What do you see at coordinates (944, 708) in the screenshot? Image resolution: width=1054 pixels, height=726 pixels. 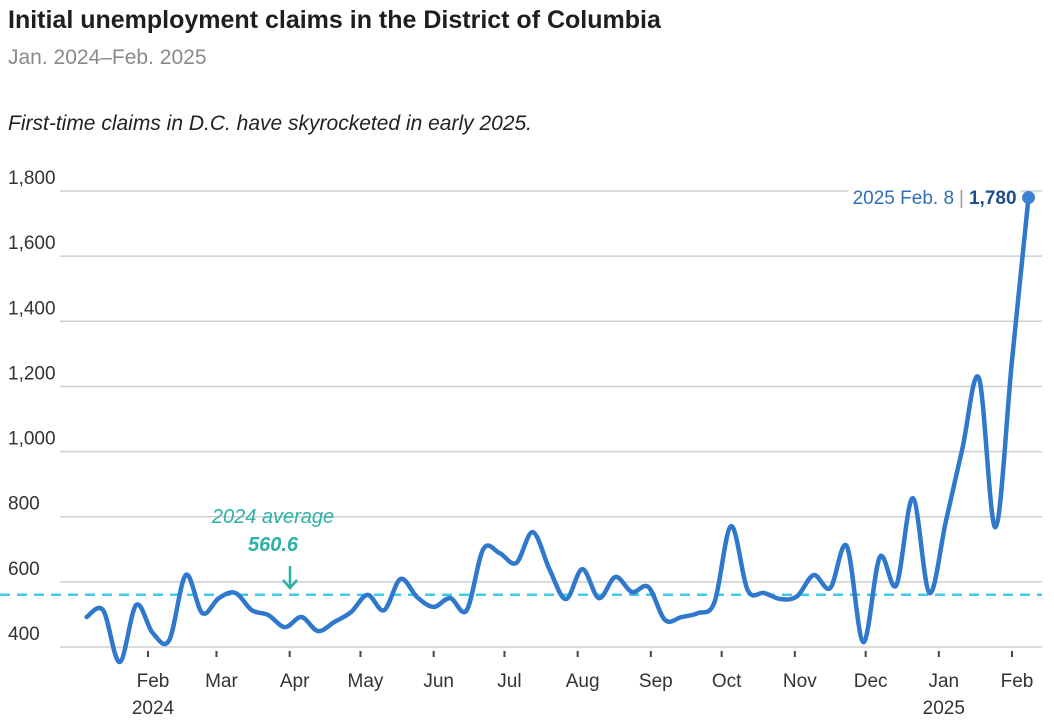 I see `x-year-label: 2025` at bounding box center [944, 708].